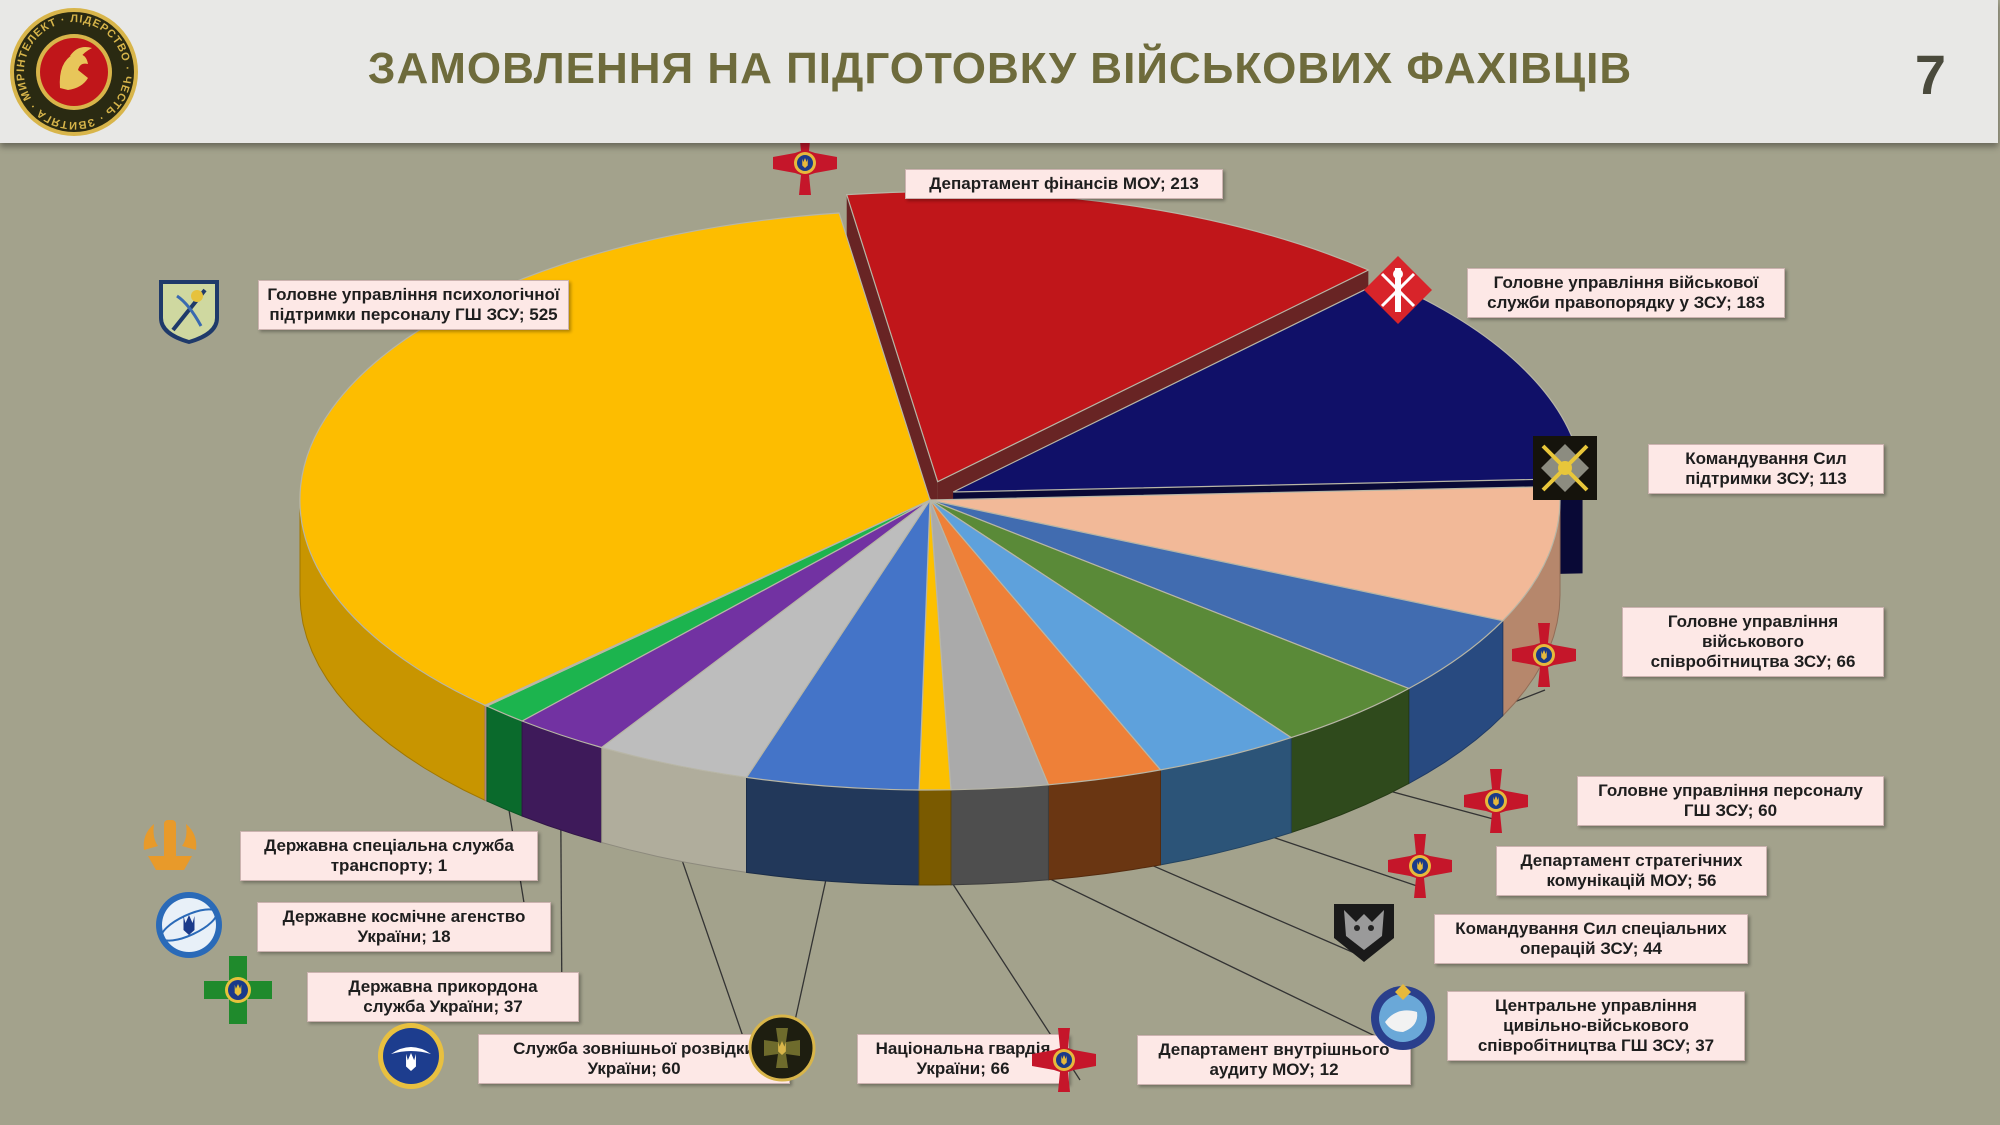  Describe the element at coordinates (782, 1048) in the screenshot. I see `ng-emblem-icon` at that location.